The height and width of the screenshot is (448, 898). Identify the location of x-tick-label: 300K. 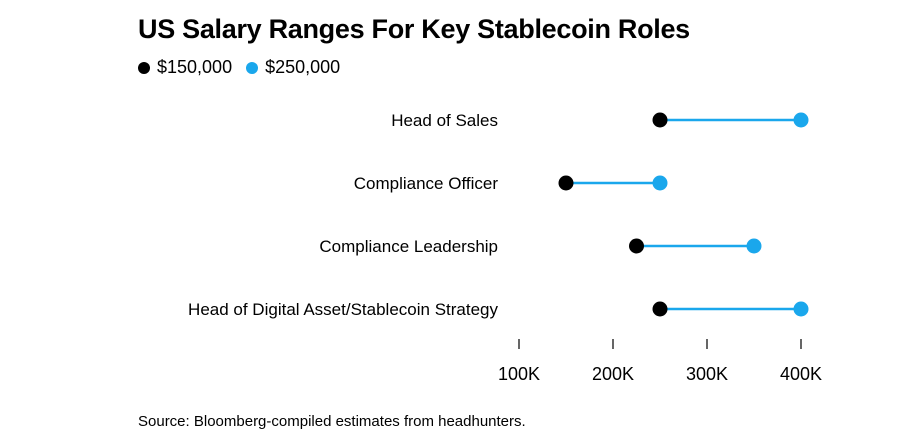
(707, 374).